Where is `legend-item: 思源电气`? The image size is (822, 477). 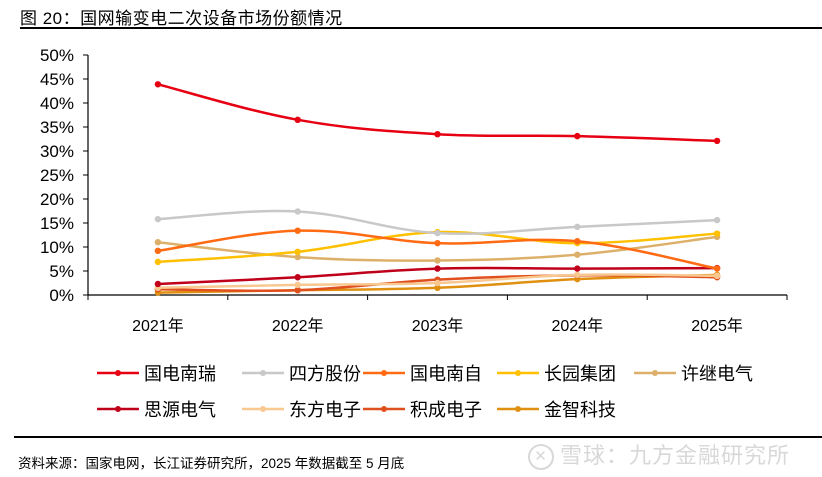 legend-item: 思源电气 is located at coordinates (156, 410).